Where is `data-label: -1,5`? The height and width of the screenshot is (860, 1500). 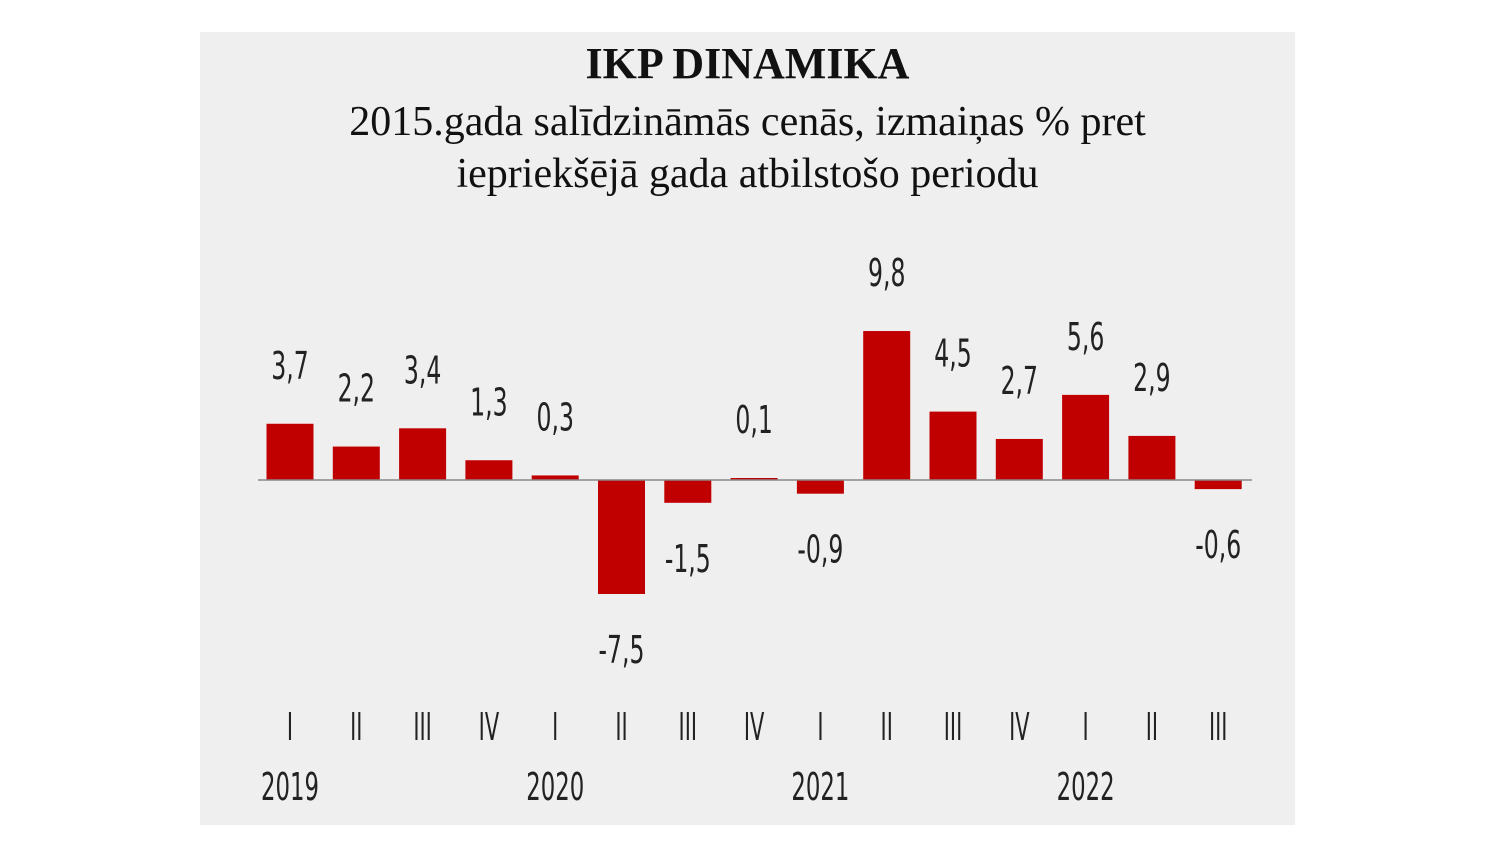 data-label: -1,5 is located at coordinates (688, 559).